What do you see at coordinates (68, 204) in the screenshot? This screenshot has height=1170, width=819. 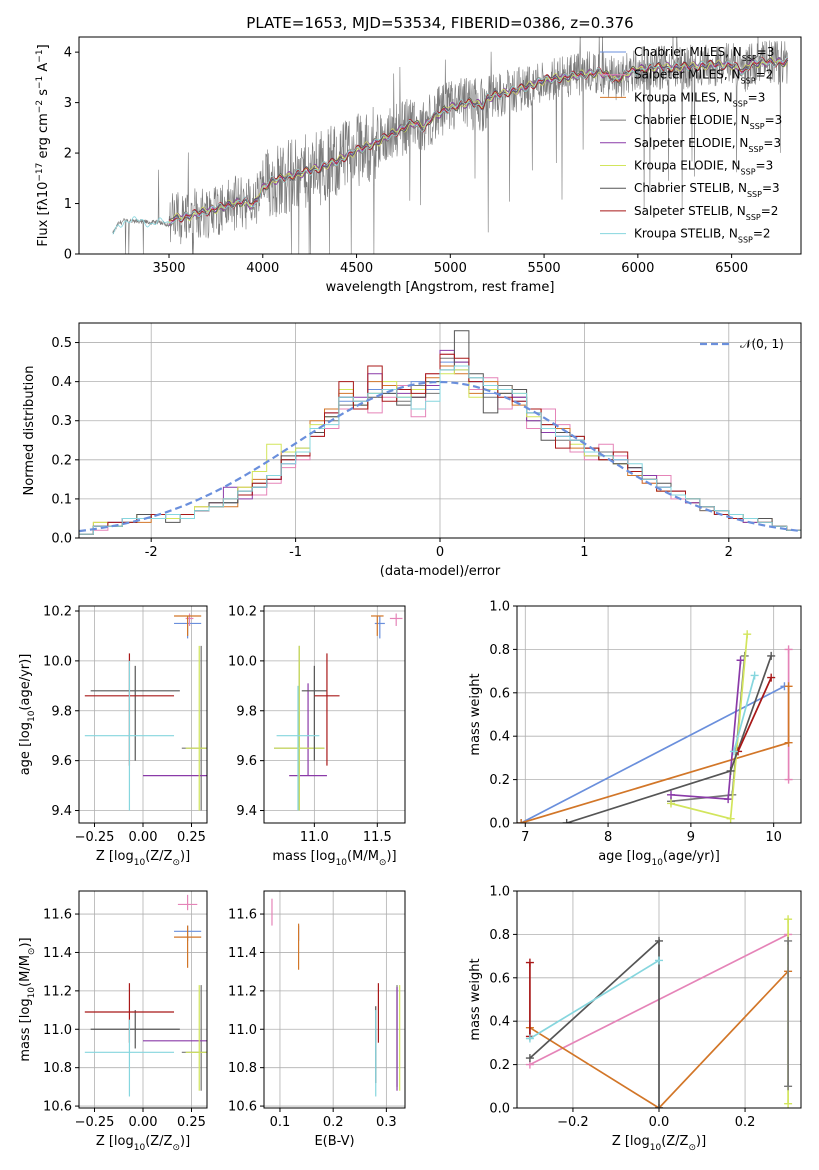 I see `y-tick-label: 1` at bounding box center [68, 204].